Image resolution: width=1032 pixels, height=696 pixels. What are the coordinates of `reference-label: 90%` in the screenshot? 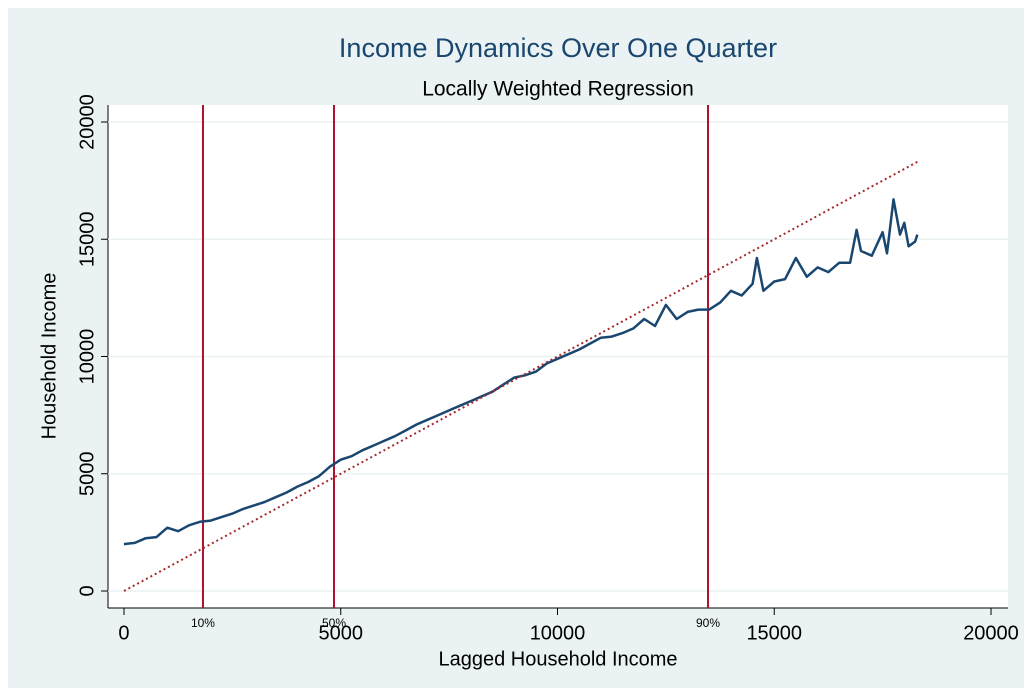 It's located at (708, 623).